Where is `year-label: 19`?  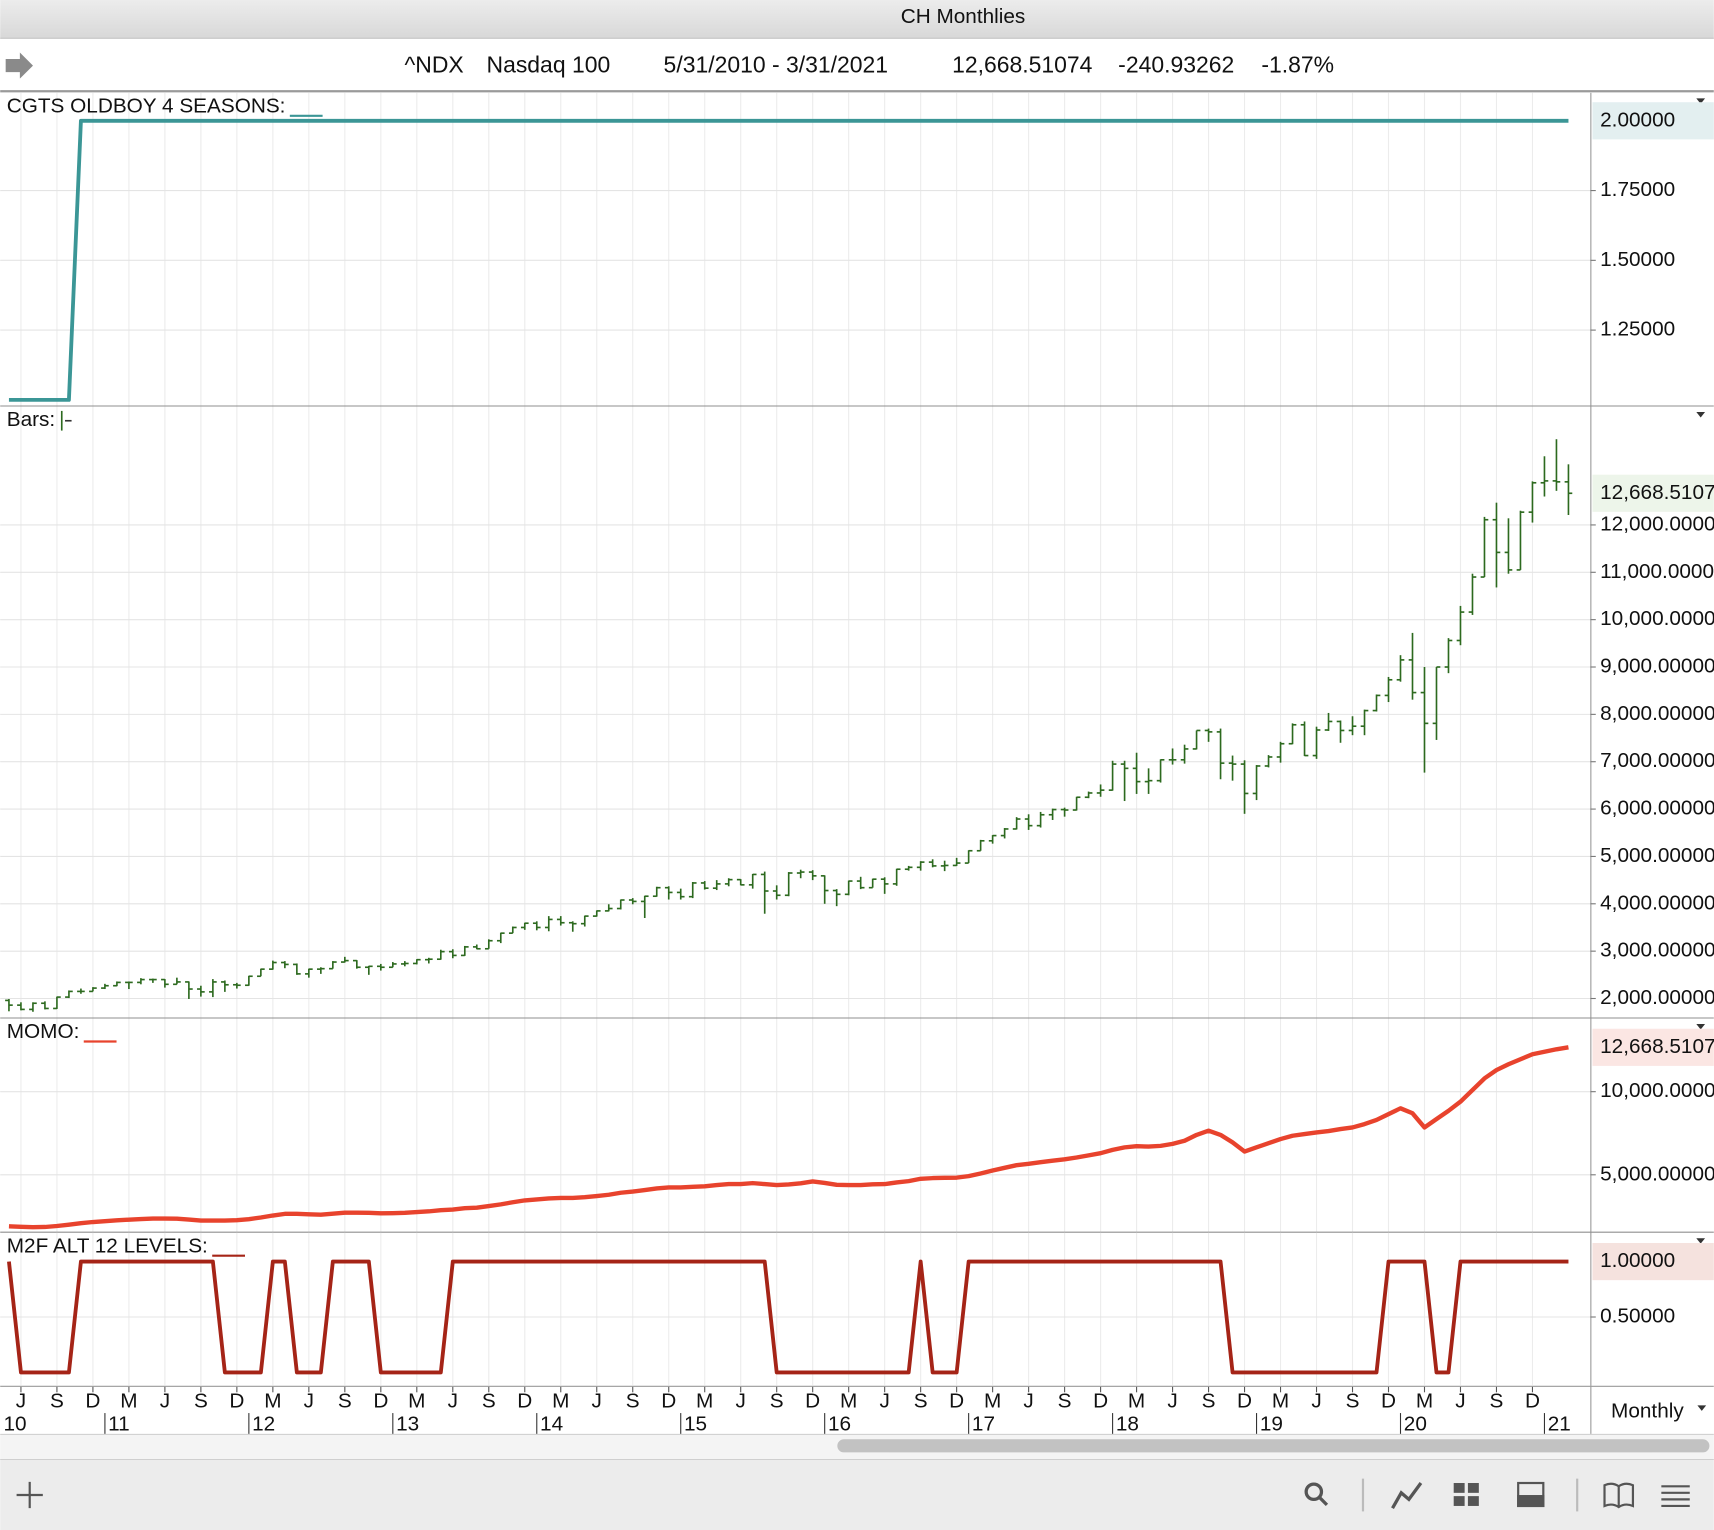
year-label: 19 is located at coordinates (1271, 1424).